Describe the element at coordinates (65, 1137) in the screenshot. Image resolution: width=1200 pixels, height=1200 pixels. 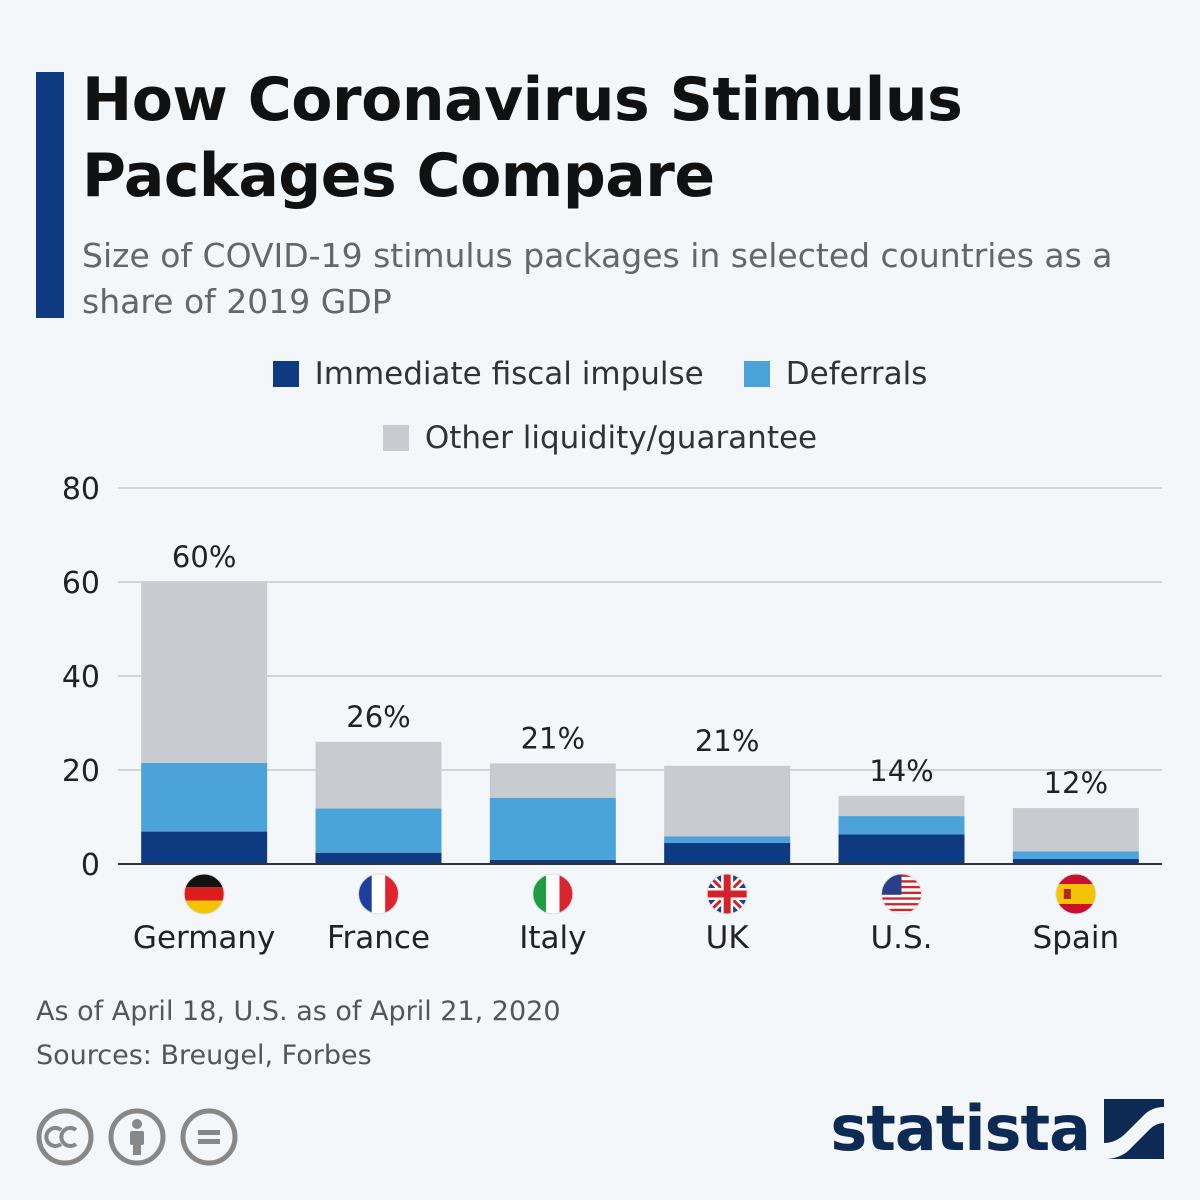
I see `creative-commons-icon` at that location.